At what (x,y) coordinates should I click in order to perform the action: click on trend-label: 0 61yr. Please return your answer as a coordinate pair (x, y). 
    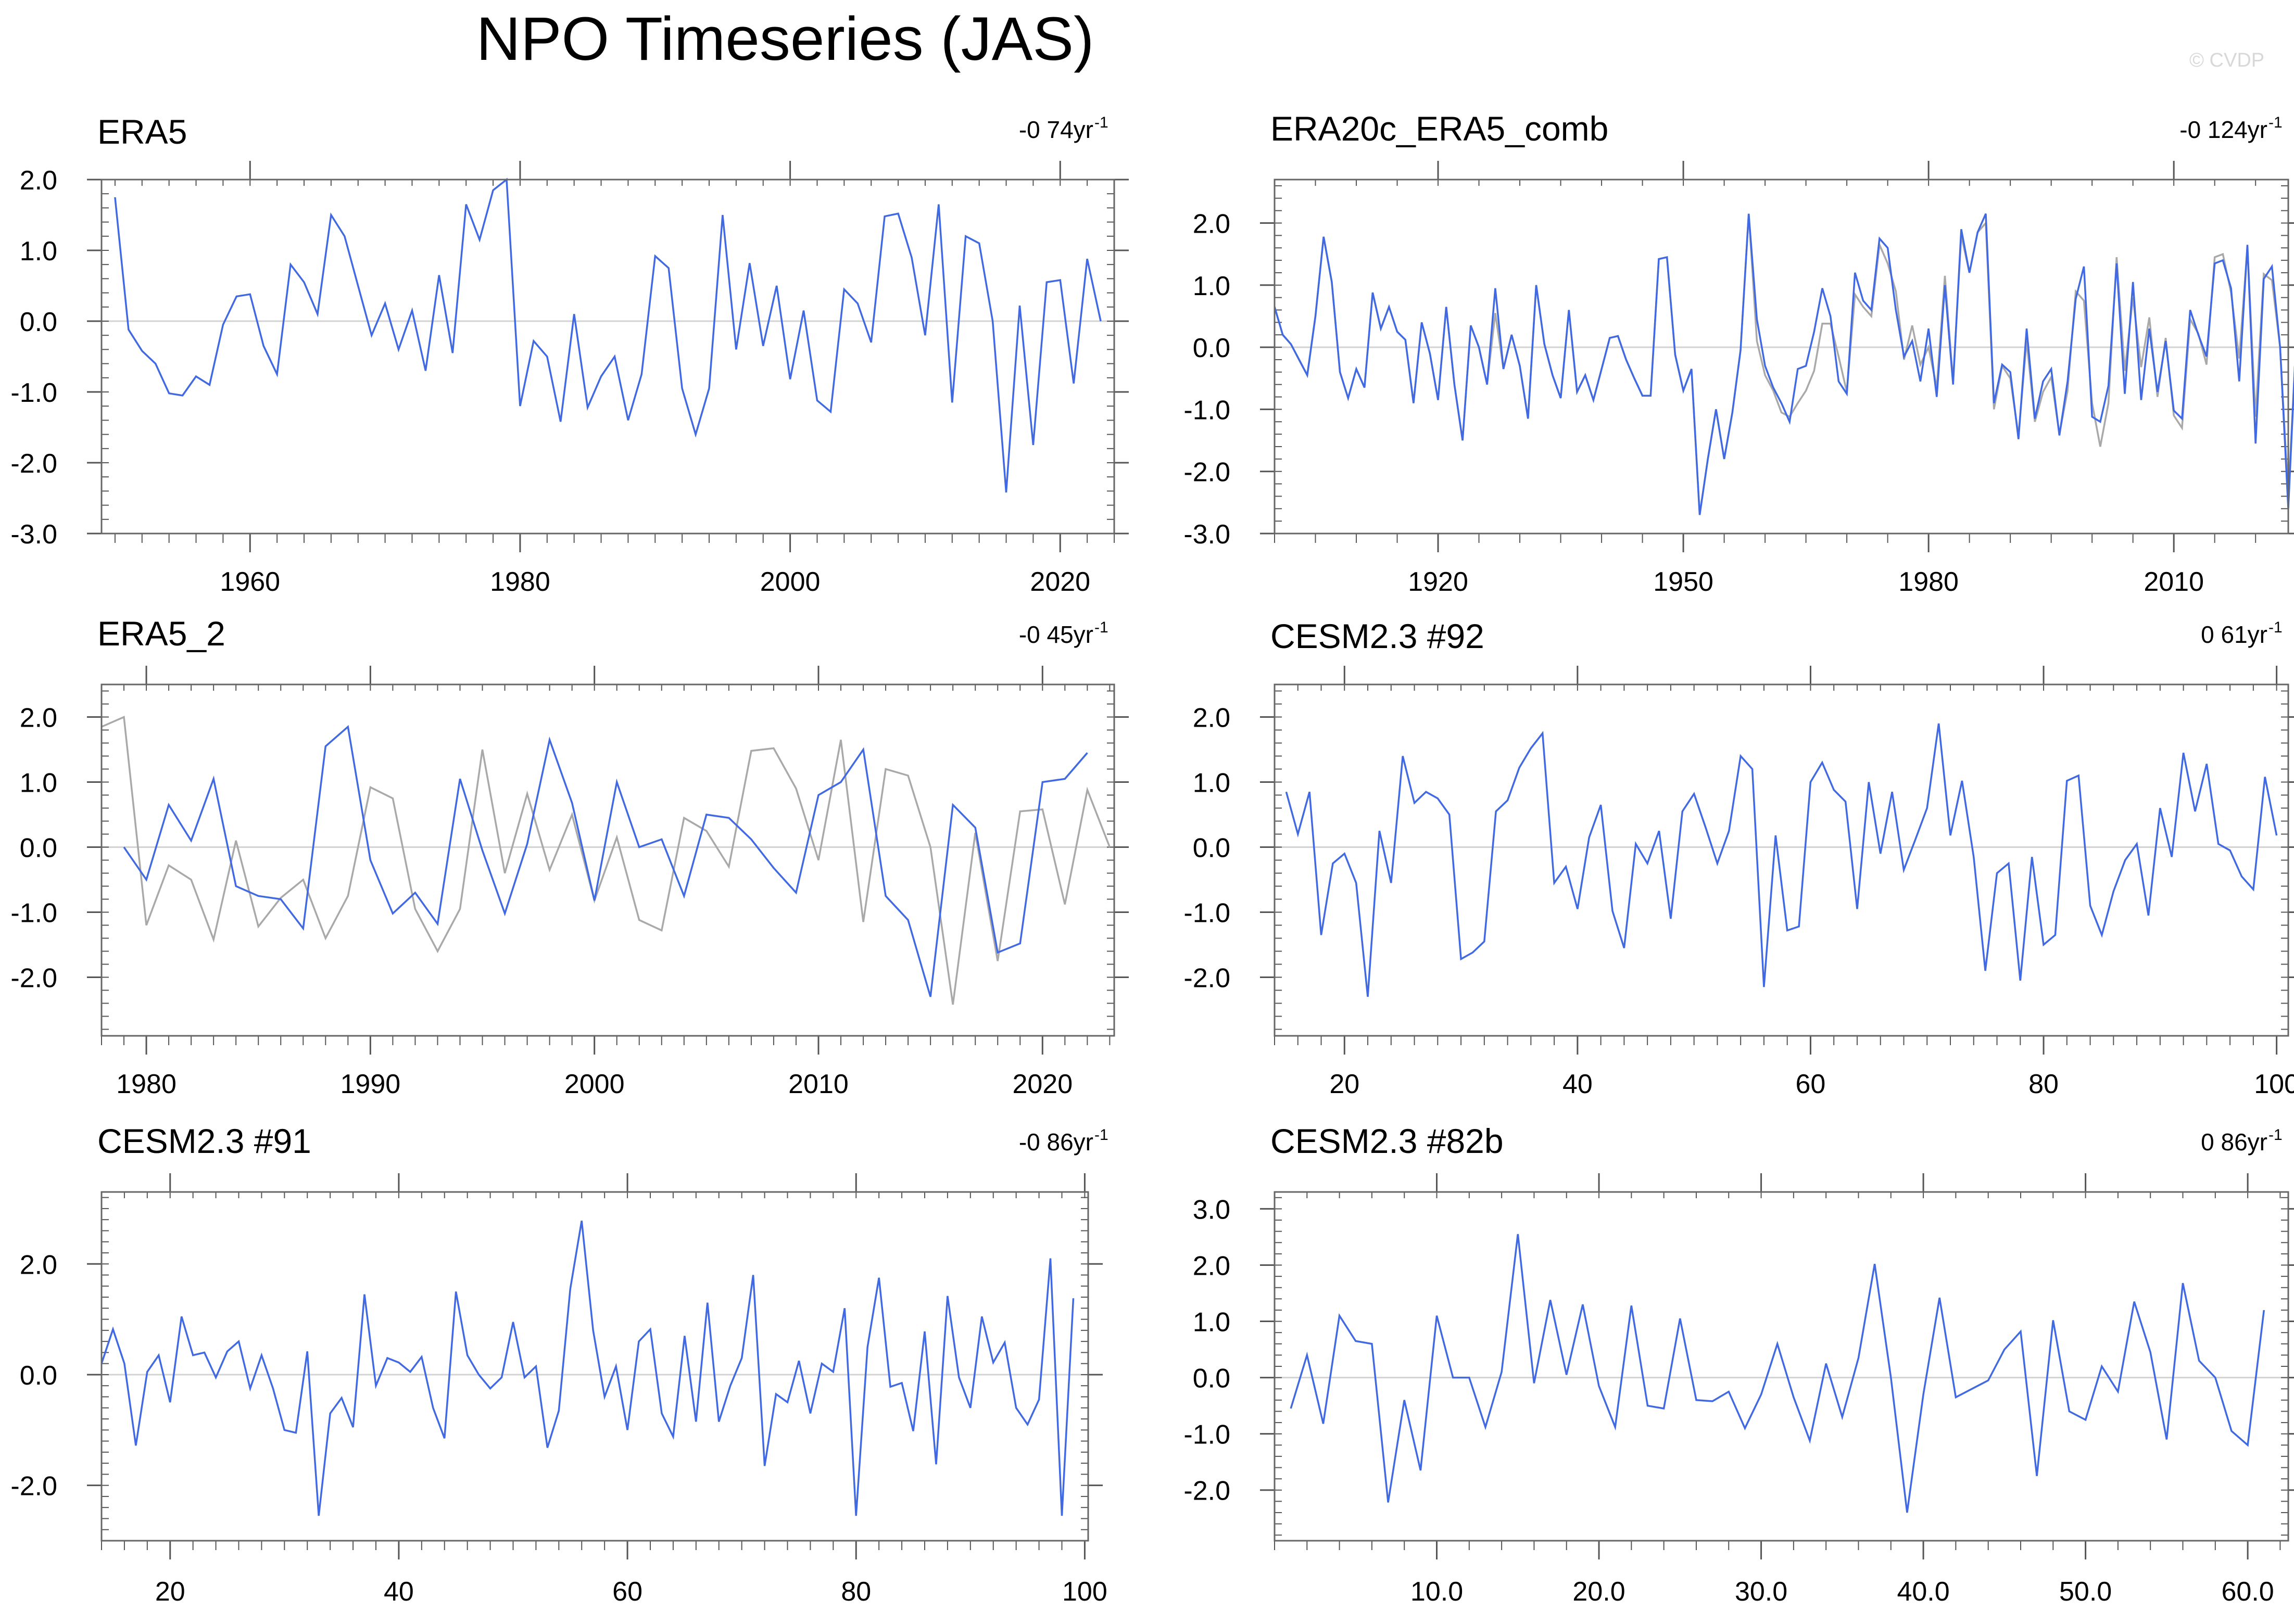
    Looking at the image, I should click on (2234, 635).